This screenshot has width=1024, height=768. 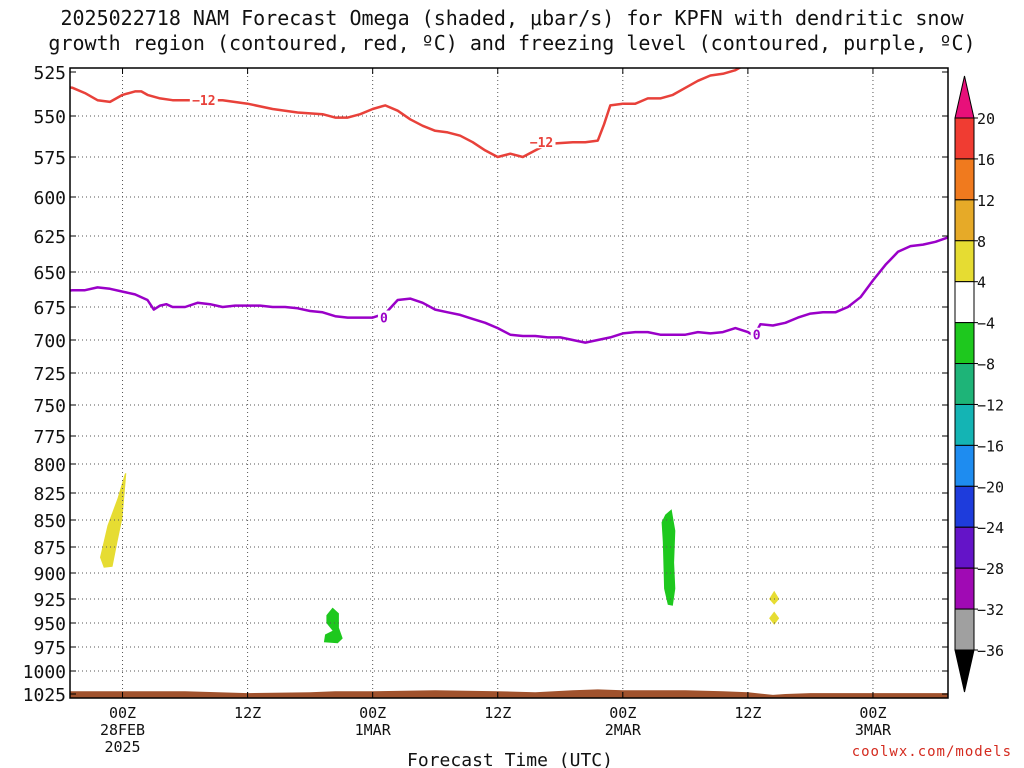 What do you see at coordinates (986, 365) in the screenshot?
I see `colorbar-label: −8` at bounding box center [986, 365].